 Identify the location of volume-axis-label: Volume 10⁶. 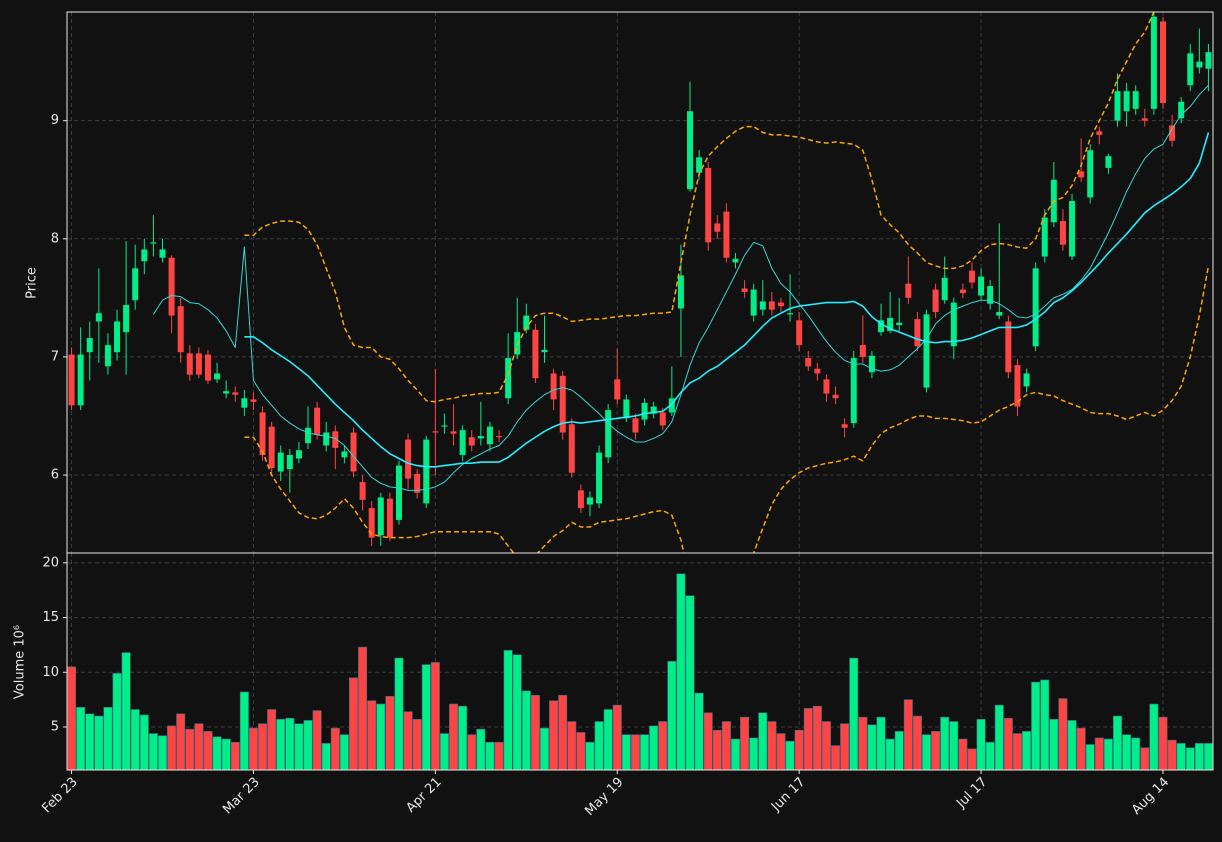
(20, 662).